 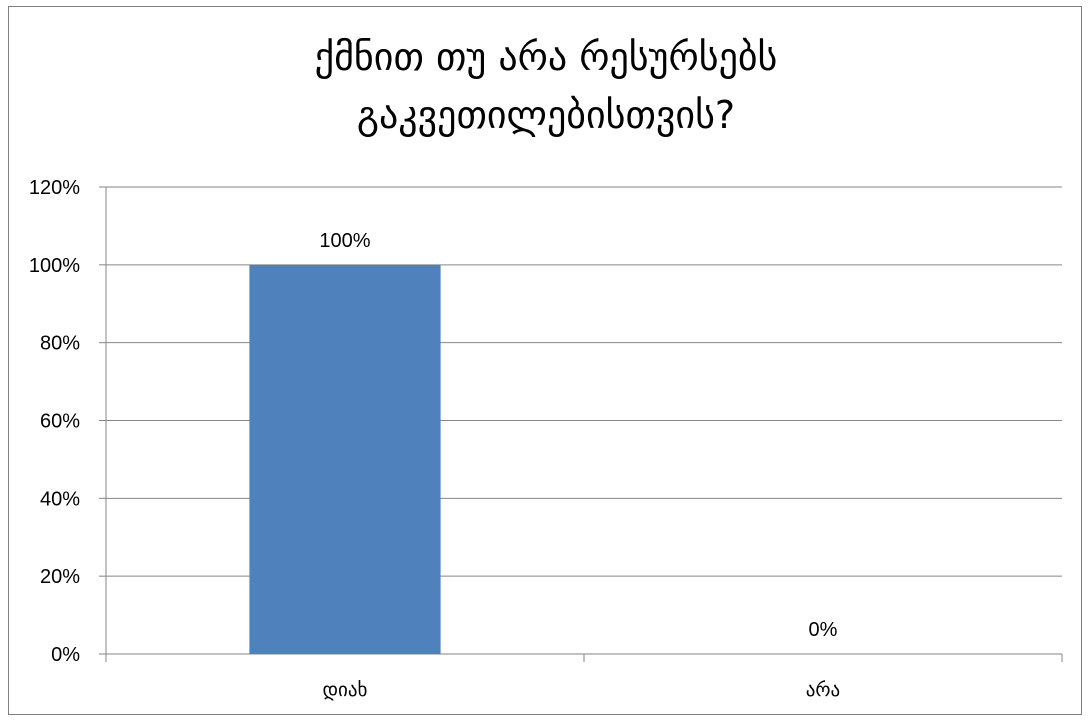 I want to click on y-tick-label: 0%, so click(x=65, y=655).